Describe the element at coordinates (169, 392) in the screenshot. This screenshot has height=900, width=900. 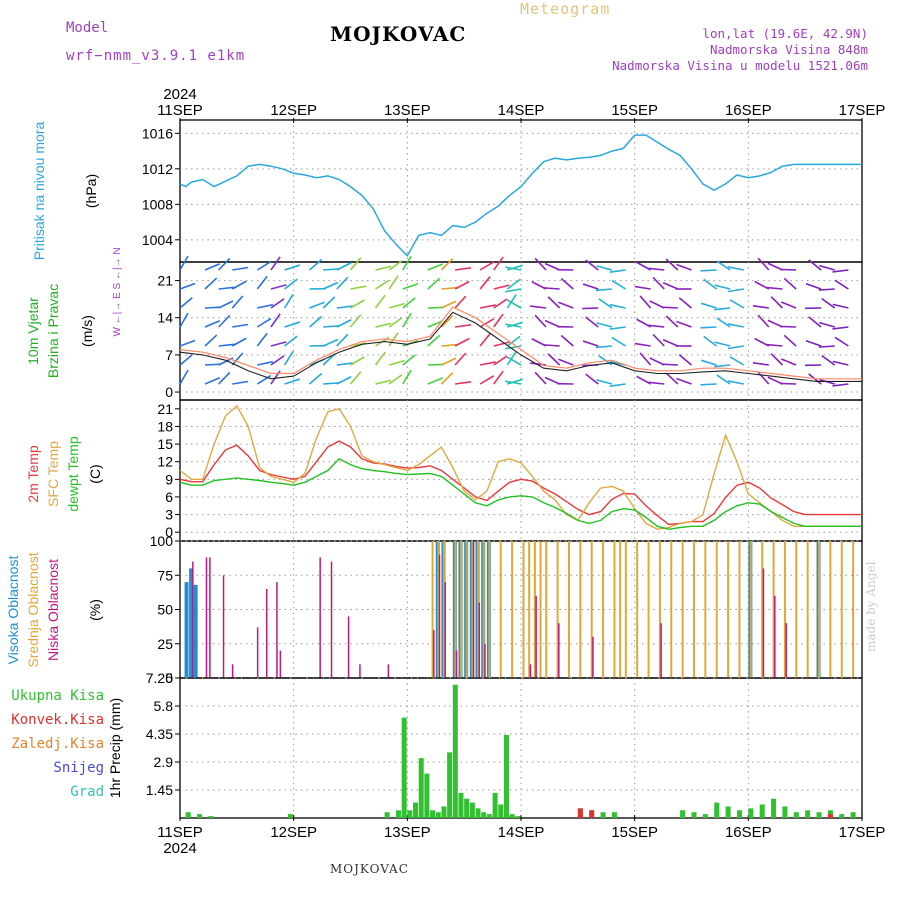
I see `wind-axis-tick-label: 0` at that location.